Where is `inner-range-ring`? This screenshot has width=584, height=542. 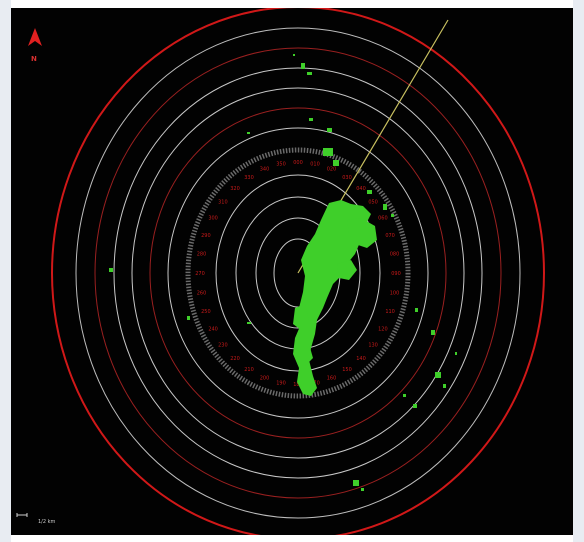
inner-range-ring is located at coordinates (298, 273).